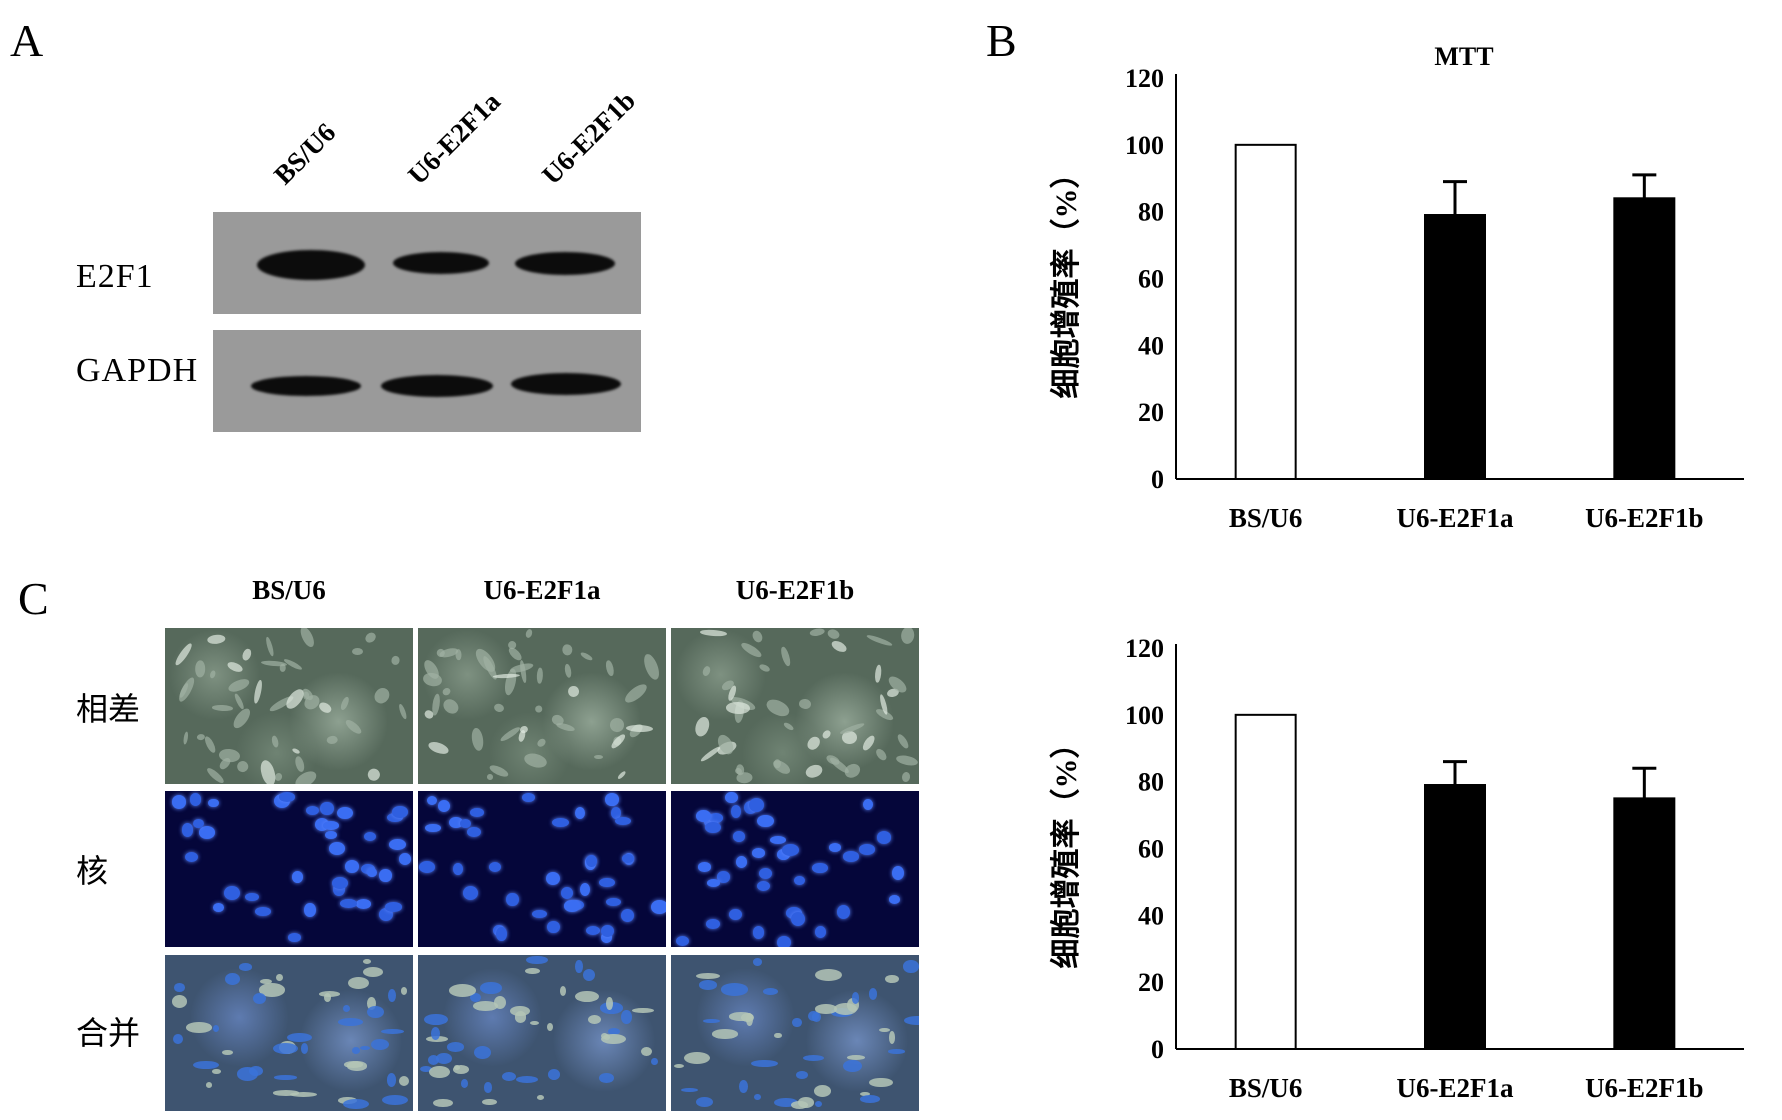 This screenshot has width=1782, height=1120. I want to click on blot-label-gapdh: GAPDH, so click(137, 370).